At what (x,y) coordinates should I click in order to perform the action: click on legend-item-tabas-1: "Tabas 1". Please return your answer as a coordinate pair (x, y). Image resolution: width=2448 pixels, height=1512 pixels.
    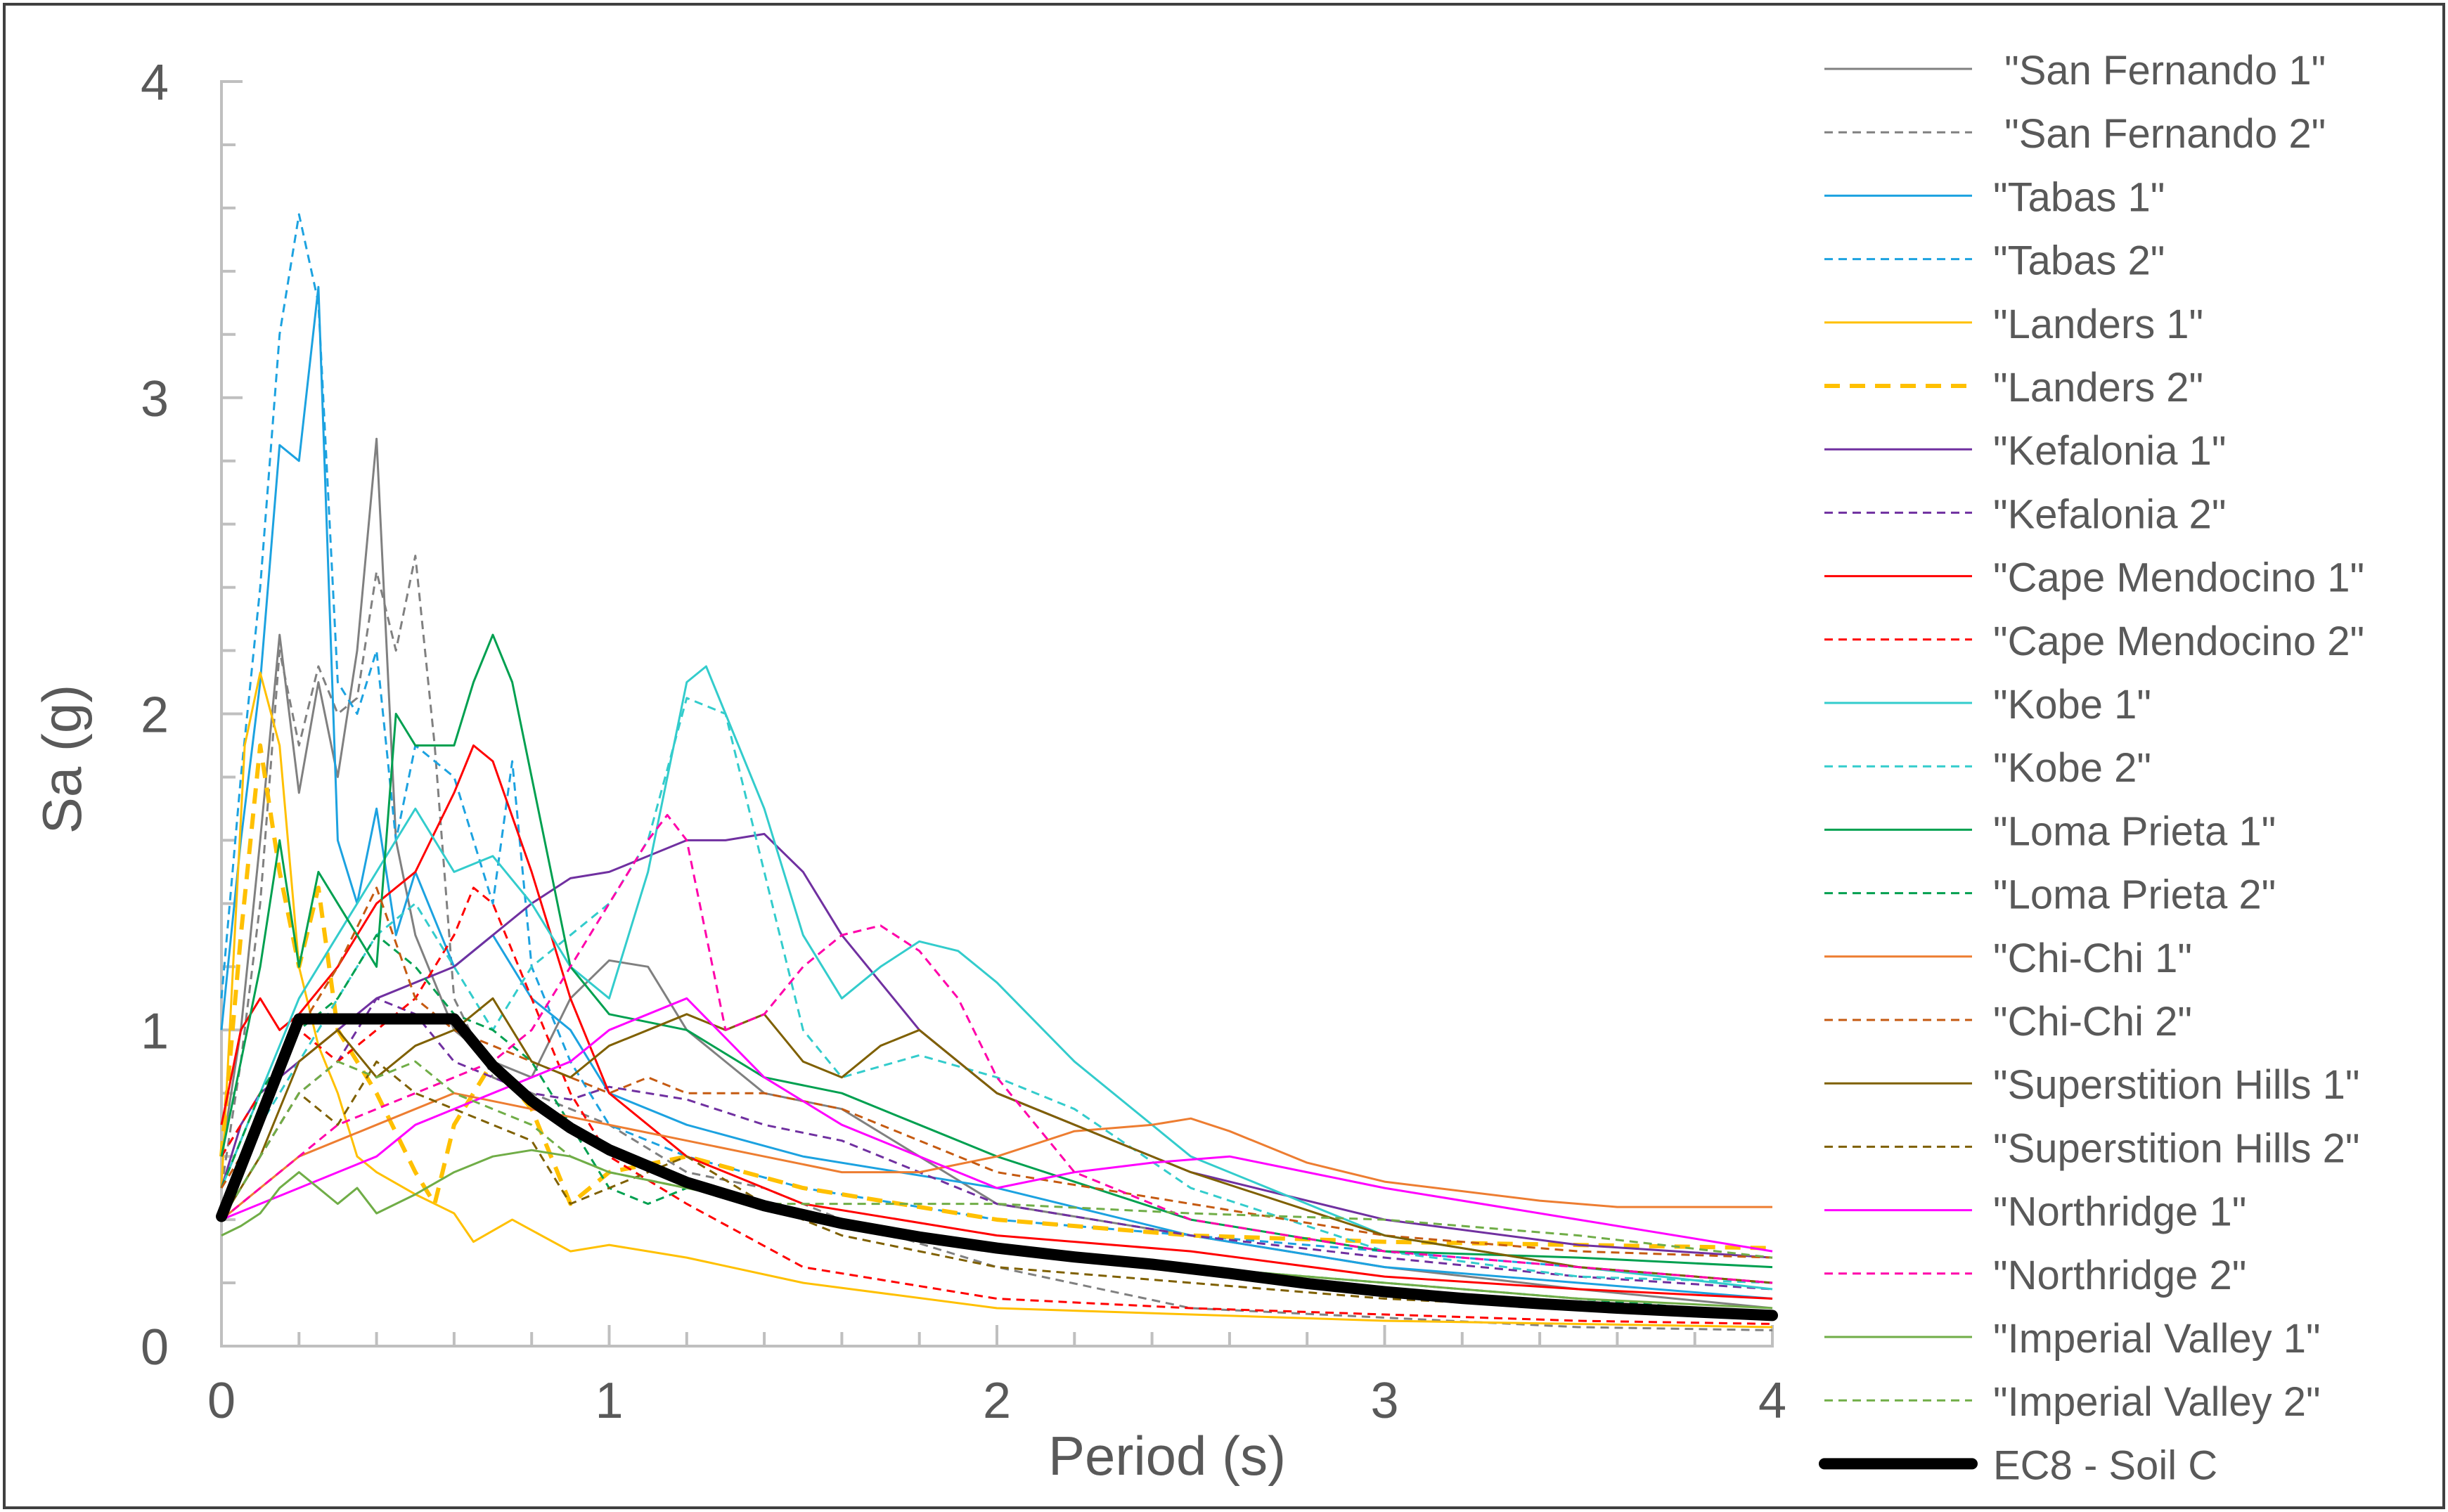
    Looking at the image, I should click on (1994, 197).